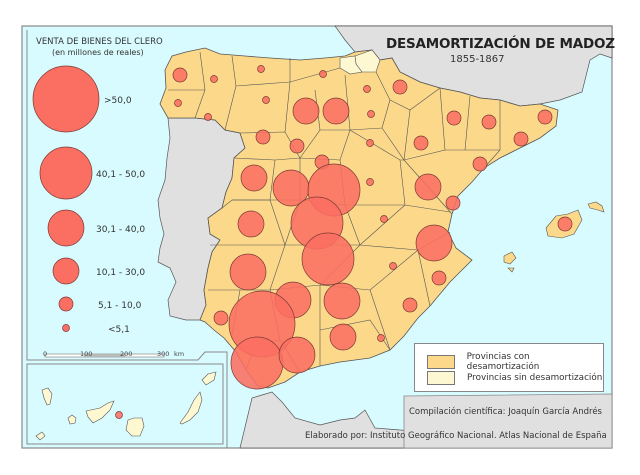 Image resolution: width=640 pixels, height=475 pixels. I want to click on canary-inset-frame, so click(125, 404).